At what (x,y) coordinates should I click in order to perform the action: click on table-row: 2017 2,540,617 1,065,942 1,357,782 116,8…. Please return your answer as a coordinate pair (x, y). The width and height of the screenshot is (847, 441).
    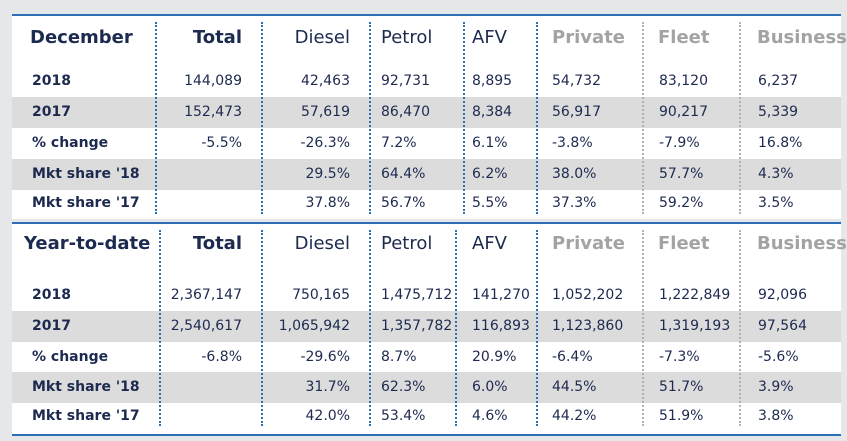
    Looking at the image, I should click on (426, 326).